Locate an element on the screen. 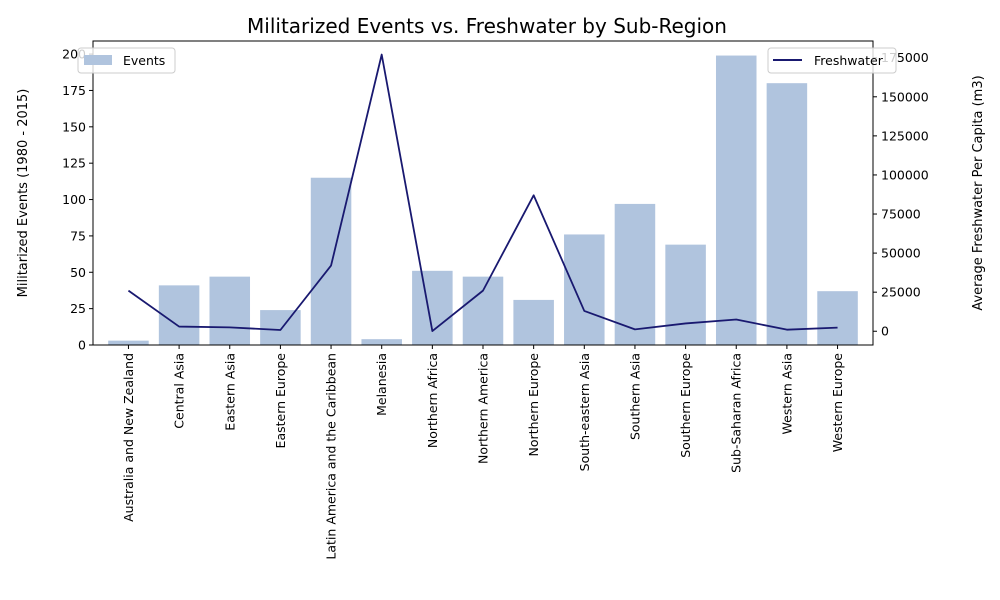 The width and height of the screenshot is (1000, 600). x-tick-label: Northern Africa is located at coordinates (432, 400).